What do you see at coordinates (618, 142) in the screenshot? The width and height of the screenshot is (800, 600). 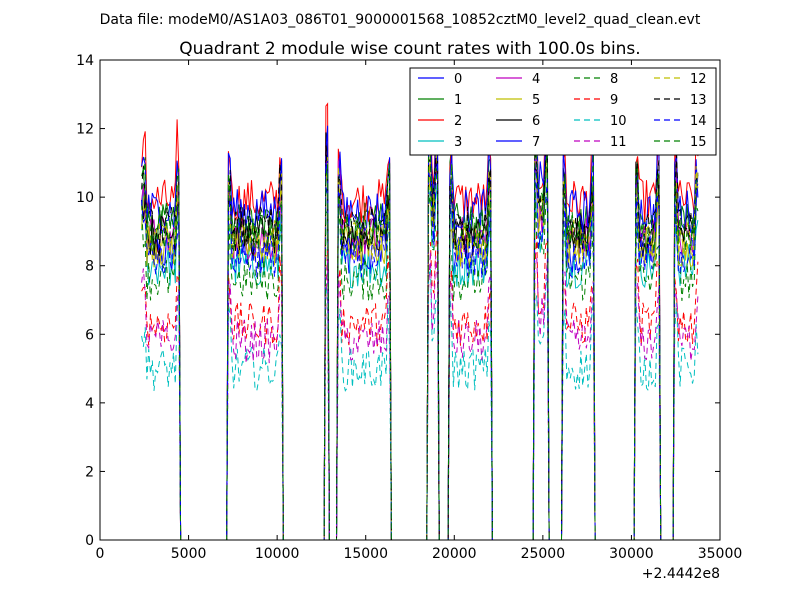 I see `legend-label-11: 11` at bounding box center [618, 142].